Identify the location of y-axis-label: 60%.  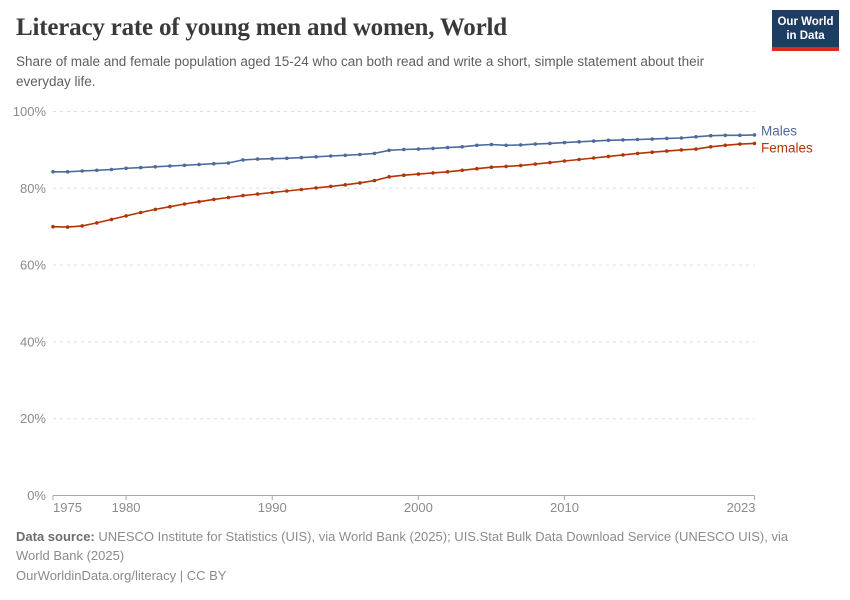
(33, 265).